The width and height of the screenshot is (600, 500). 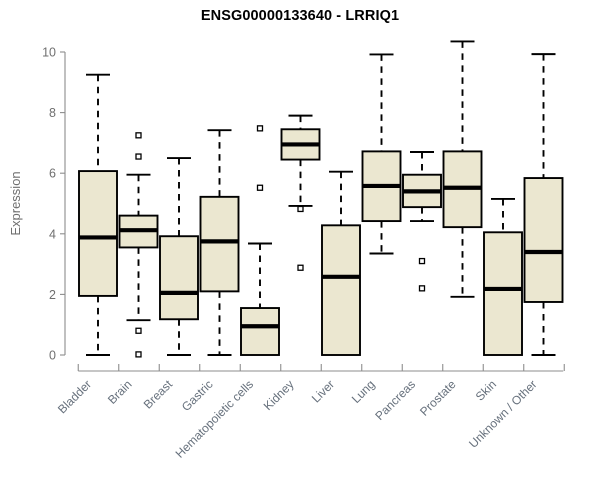 What do you see at coordinates (363, 391) in the screenshot?
I see `x-axis-category-label: Lung` at bounding box center [363, 391].